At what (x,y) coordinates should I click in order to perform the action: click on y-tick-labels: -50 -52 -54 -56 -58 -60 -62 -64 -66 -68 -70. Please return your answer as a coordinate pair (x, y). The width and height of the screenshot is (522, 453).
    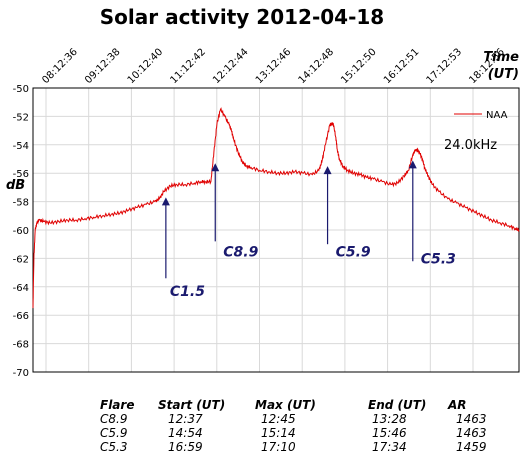
    Looking at the image, I should click on (21, 231).